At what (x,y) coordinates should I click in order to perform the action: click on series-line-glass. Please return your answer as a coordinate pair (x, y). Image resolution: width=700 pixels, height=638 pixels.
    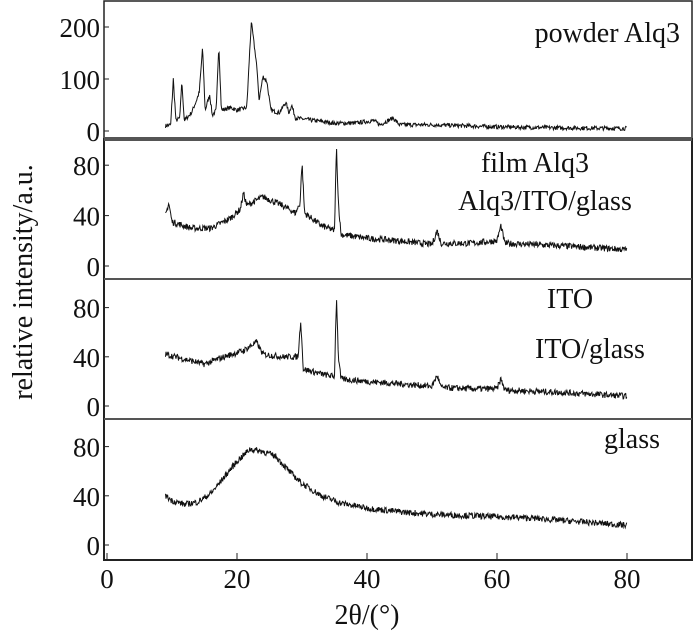
    Looking at the image, I should click on (396, 488).